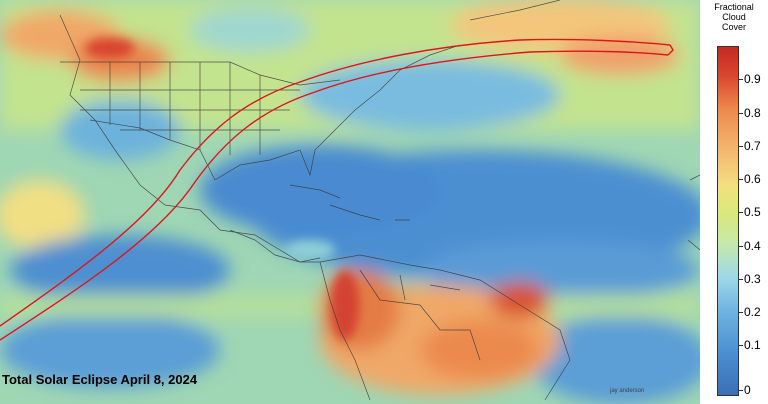  Describe the element at coordinates (733, 27) in the screenshot. I see `legend-title-line: Cover` at that location.